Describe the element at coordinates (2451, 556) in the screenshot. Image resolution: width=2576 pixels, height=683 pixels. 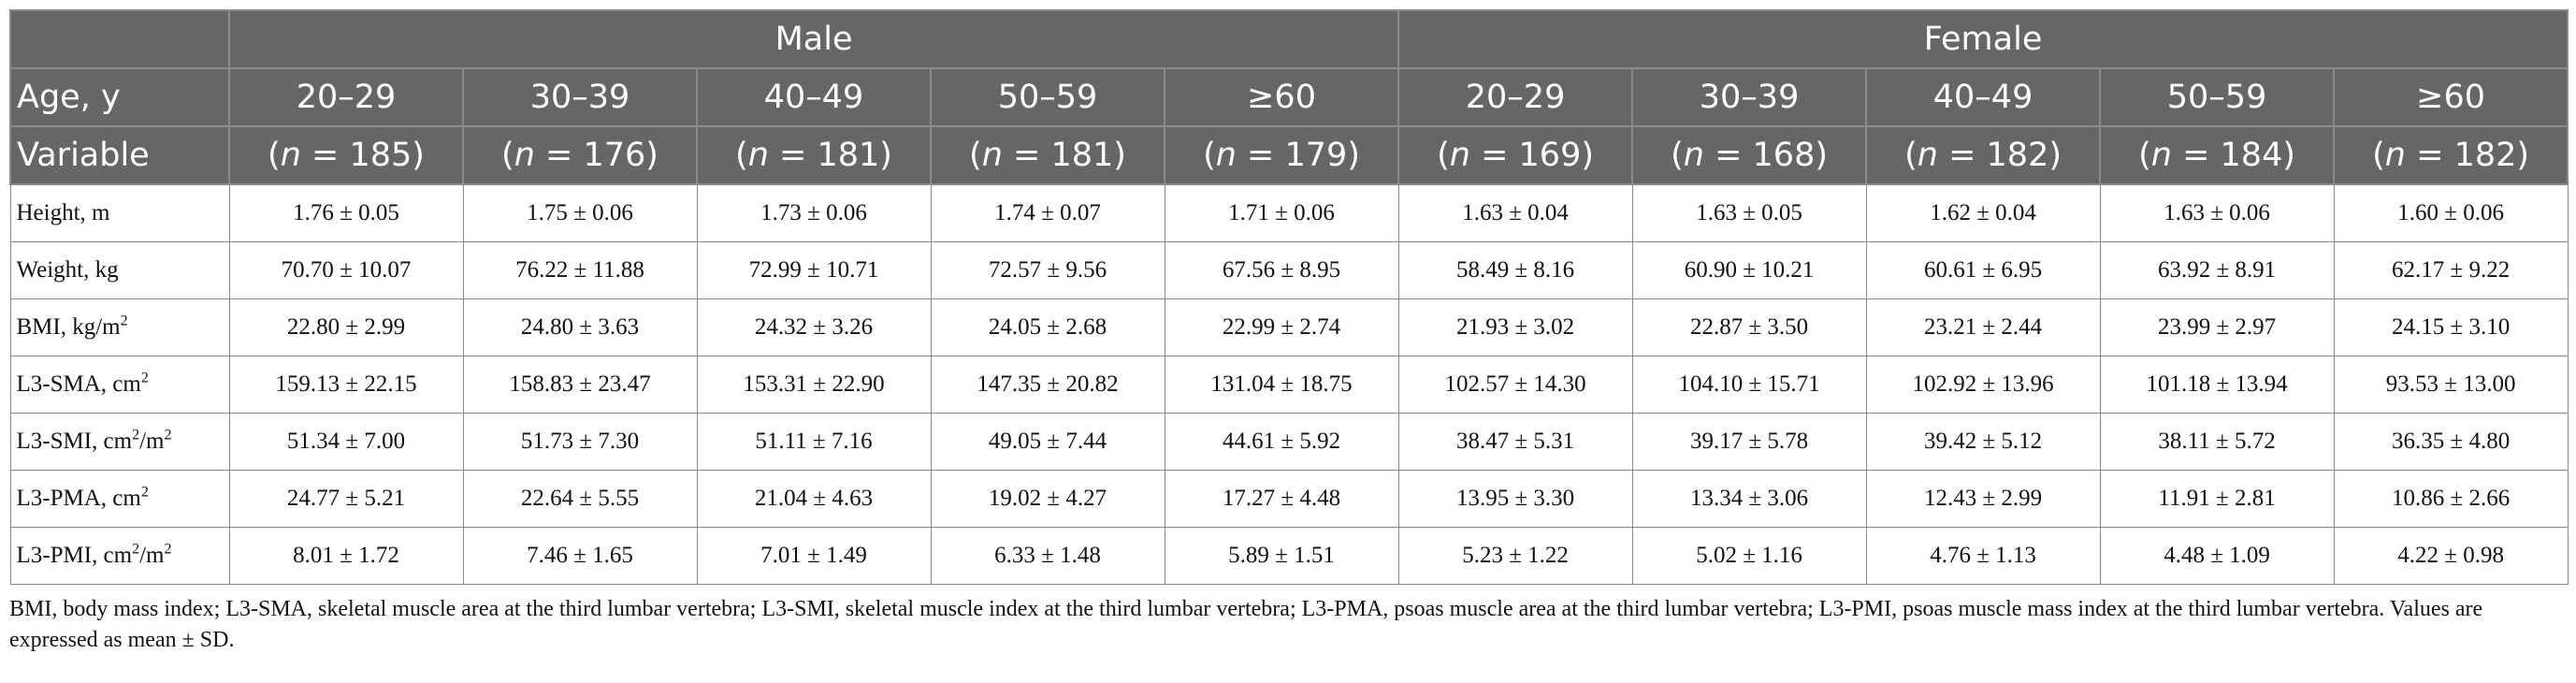
I see `table-cell: 4.22 ± 0.98` at that location.